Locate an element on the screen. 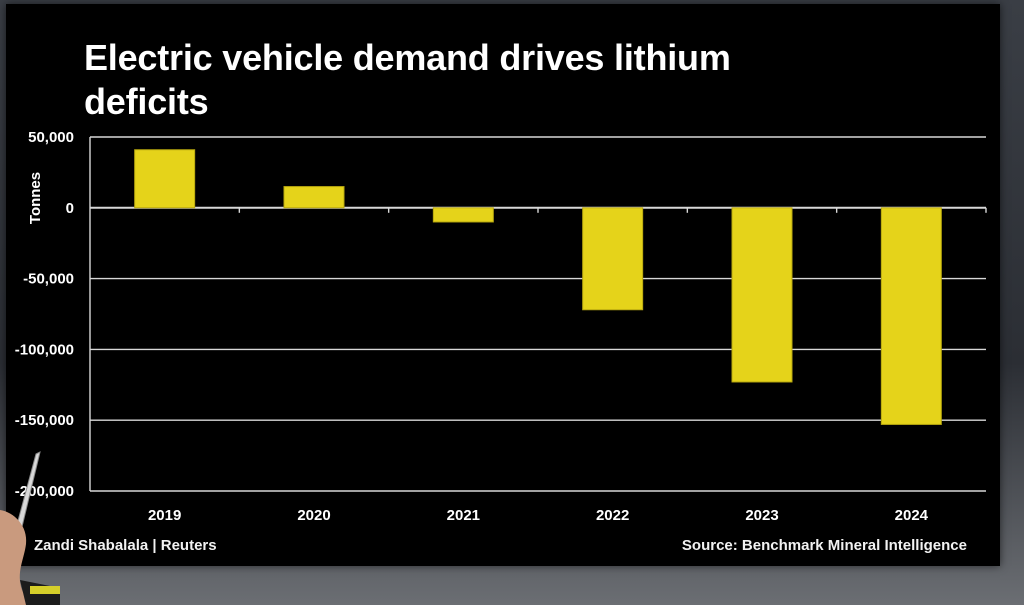 This screenshot has width=1024, height=605. y-tick-label: 0 is located at coordinates (70, 208).